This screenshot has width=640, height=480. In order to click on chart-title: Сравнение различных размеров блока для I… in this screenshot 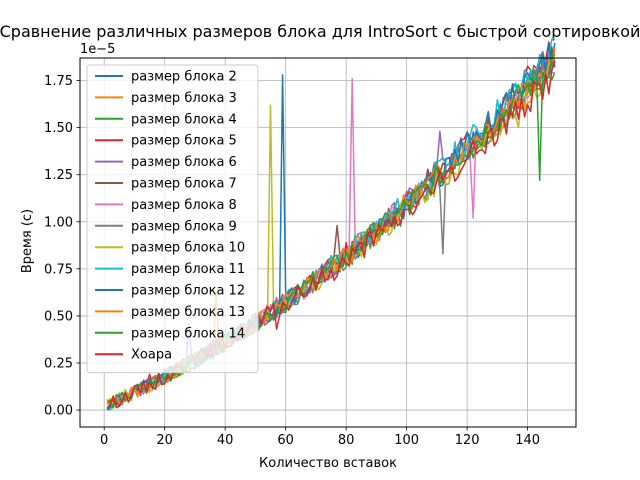, I will do `click(320, 31)`.